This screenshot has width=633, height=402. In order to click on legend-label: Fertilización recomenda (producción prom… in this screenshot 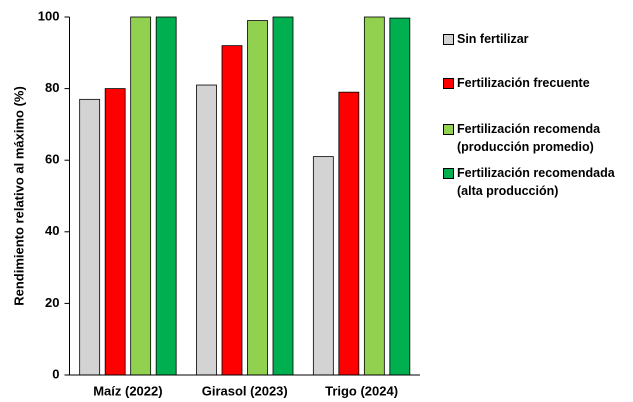, I will do `click(529, 138)`.